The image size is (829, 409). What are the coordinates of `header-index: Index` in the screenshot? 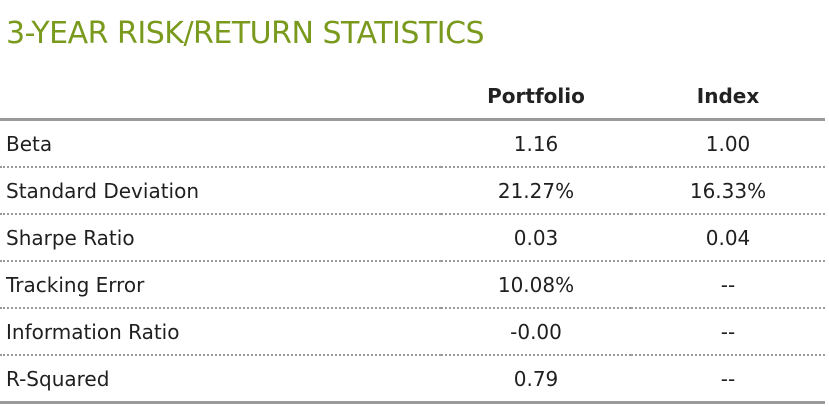 It's located at (728, 97).